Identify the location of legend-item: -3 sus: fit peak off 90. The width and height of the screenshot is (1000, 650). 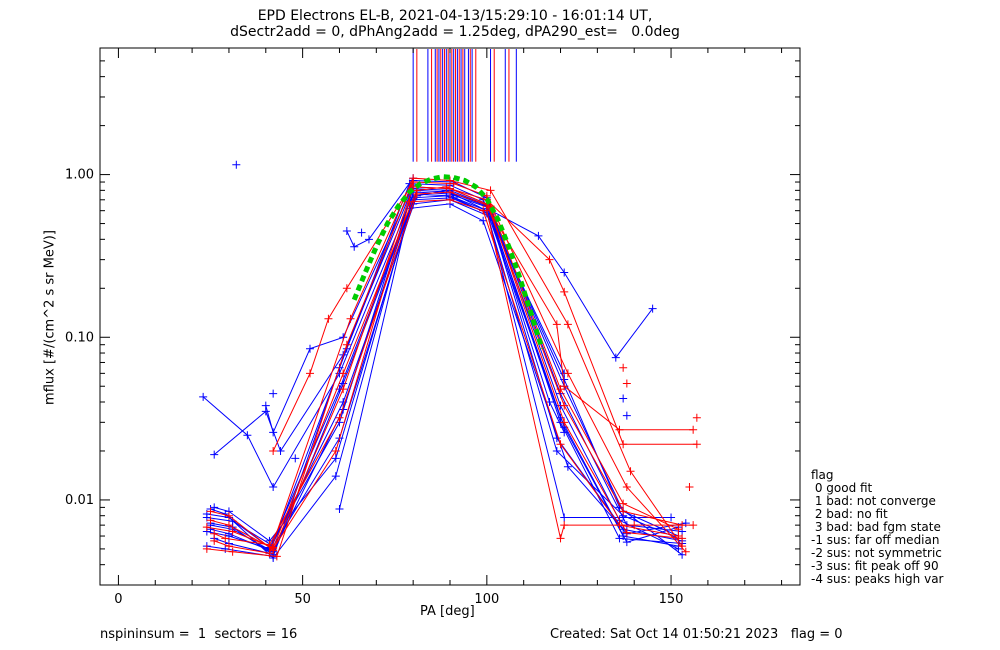
(875, 566).